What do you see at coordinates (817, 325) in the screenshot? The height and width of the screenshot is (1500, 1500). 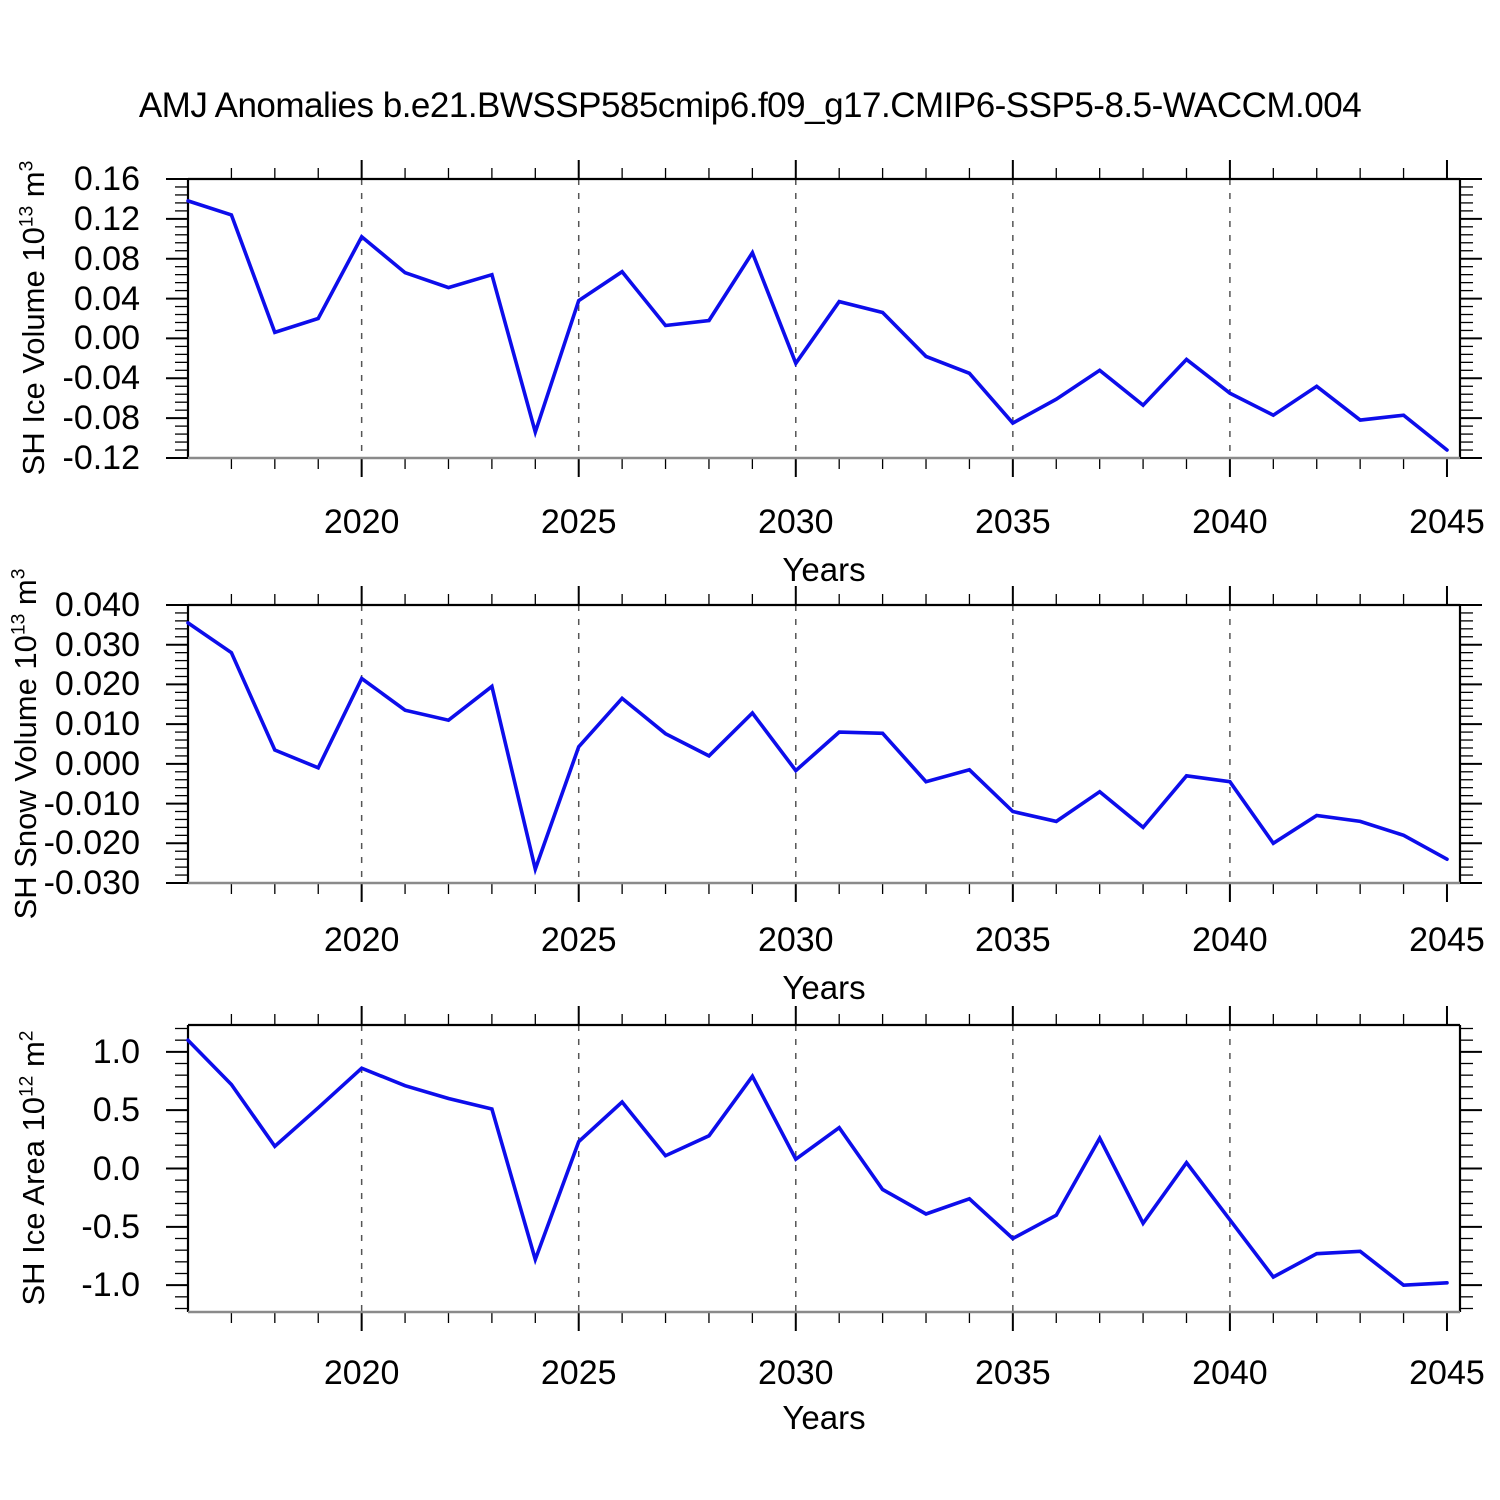 I see `data-line-sh-ice-volume` at bounding box center [817, 325].